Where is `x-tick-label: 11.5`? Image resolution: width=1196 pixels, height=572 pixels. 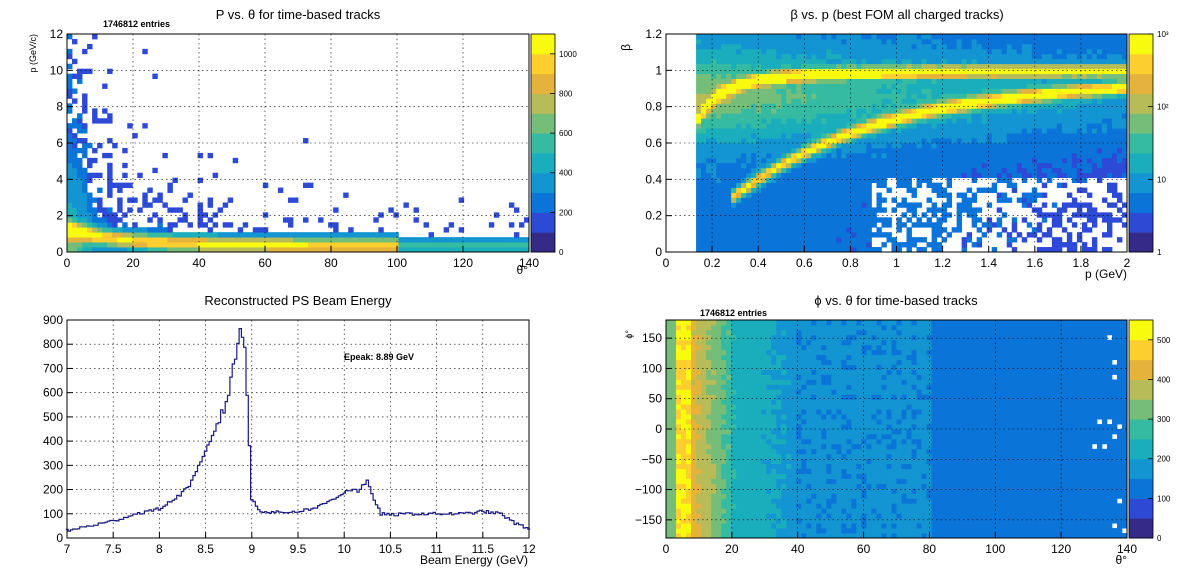
x-tick-label: 11.5 is located at coordinates (483, 549).